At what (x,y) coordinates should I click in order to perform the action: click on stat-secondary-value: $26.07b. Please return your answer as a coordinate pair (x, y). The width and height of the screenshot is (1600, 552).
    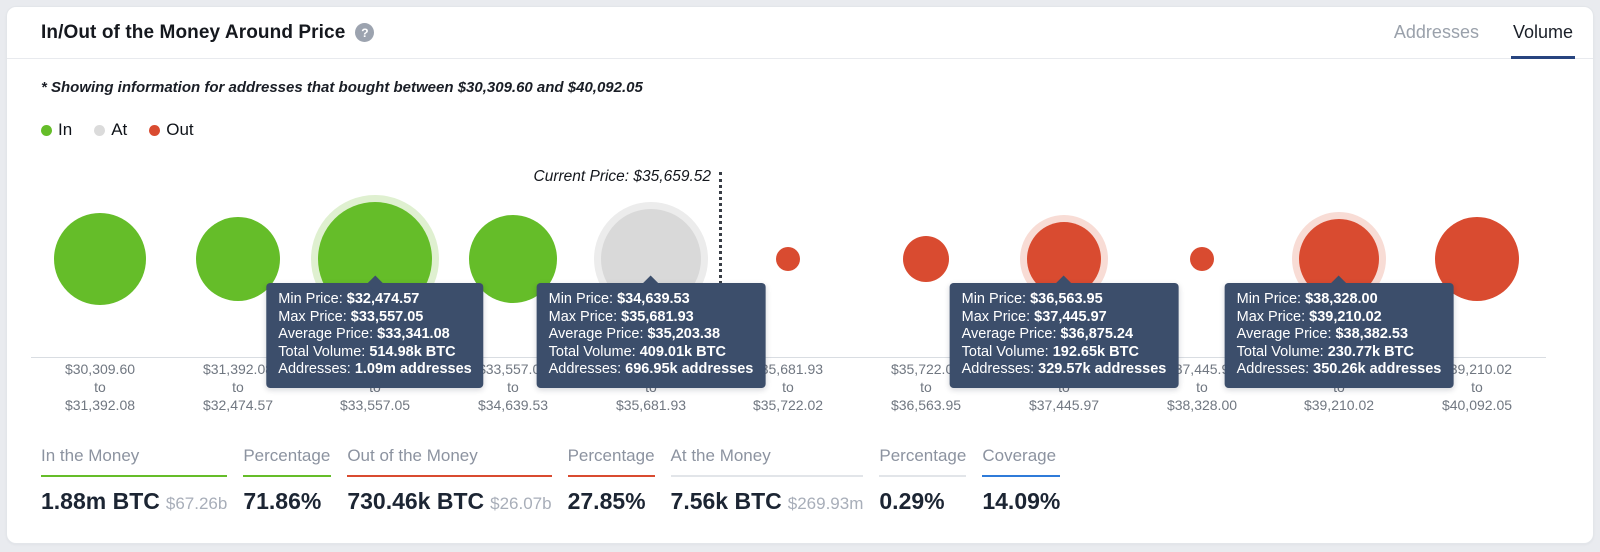
    Looking at the image, I should click on (521, 503).